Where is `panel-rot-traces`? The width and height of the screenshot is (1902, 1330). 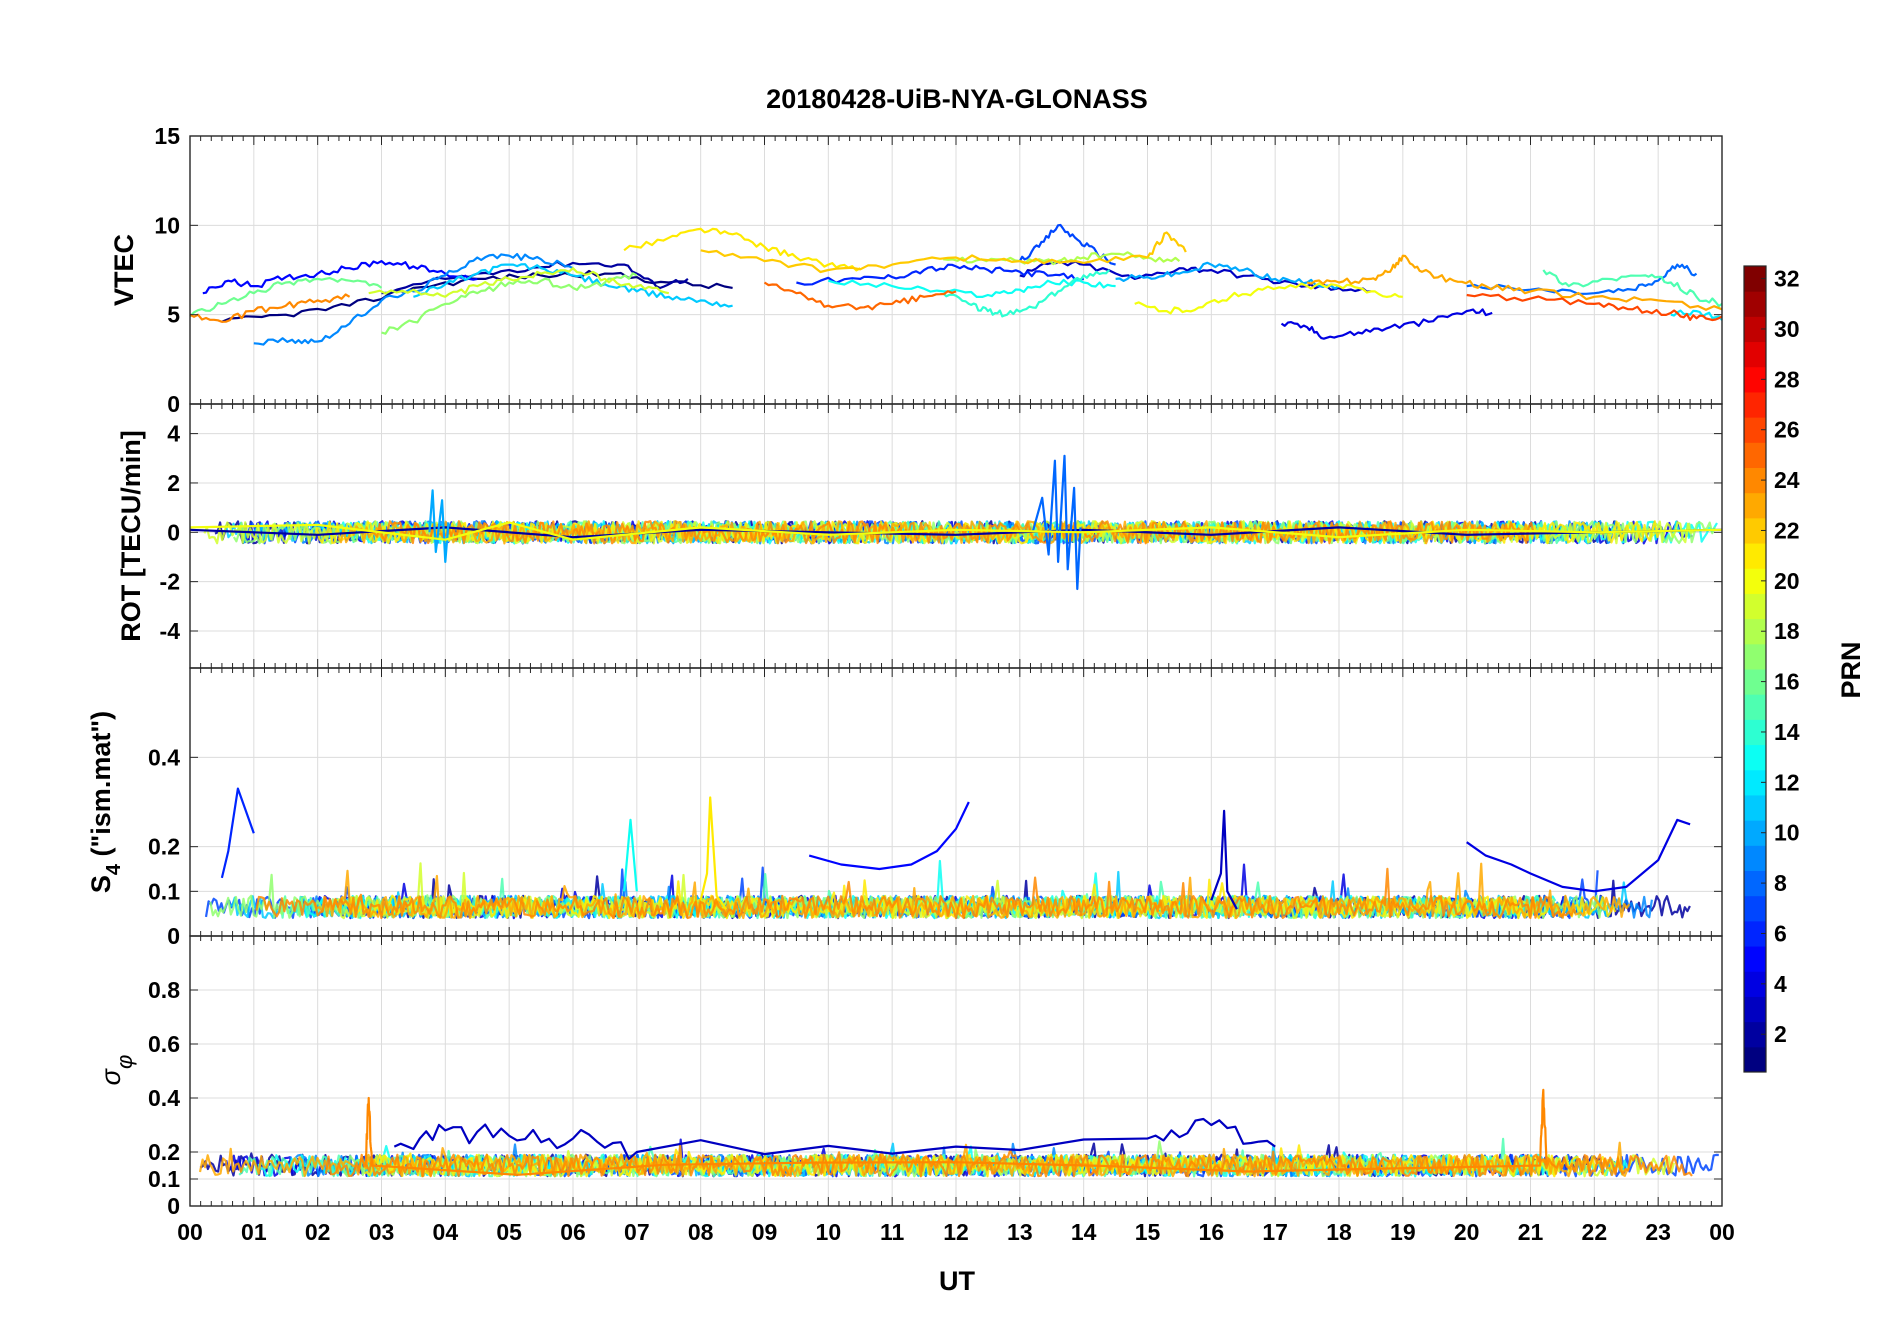
panel-rot-traces is located at coordinates (956, 522).